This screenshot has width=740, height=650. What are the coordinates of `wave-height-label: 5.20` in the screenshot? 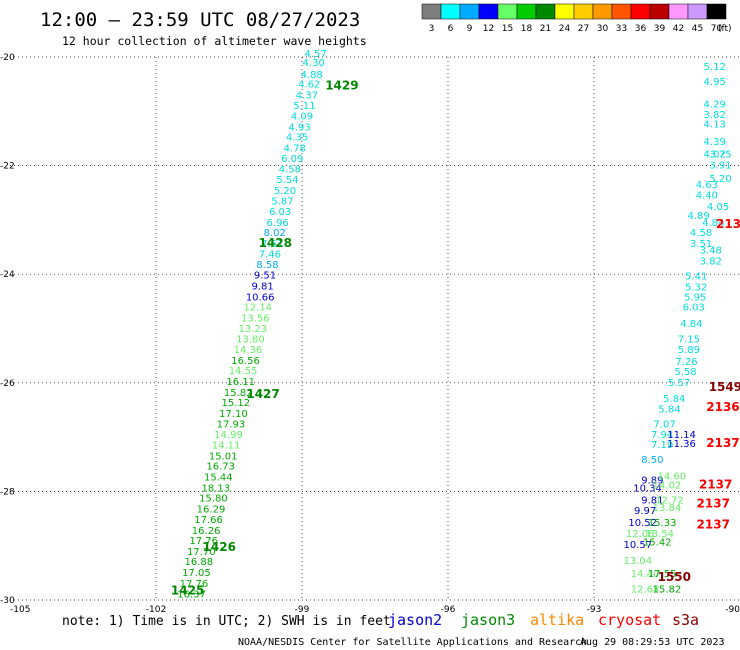 It's located at (285, 191).